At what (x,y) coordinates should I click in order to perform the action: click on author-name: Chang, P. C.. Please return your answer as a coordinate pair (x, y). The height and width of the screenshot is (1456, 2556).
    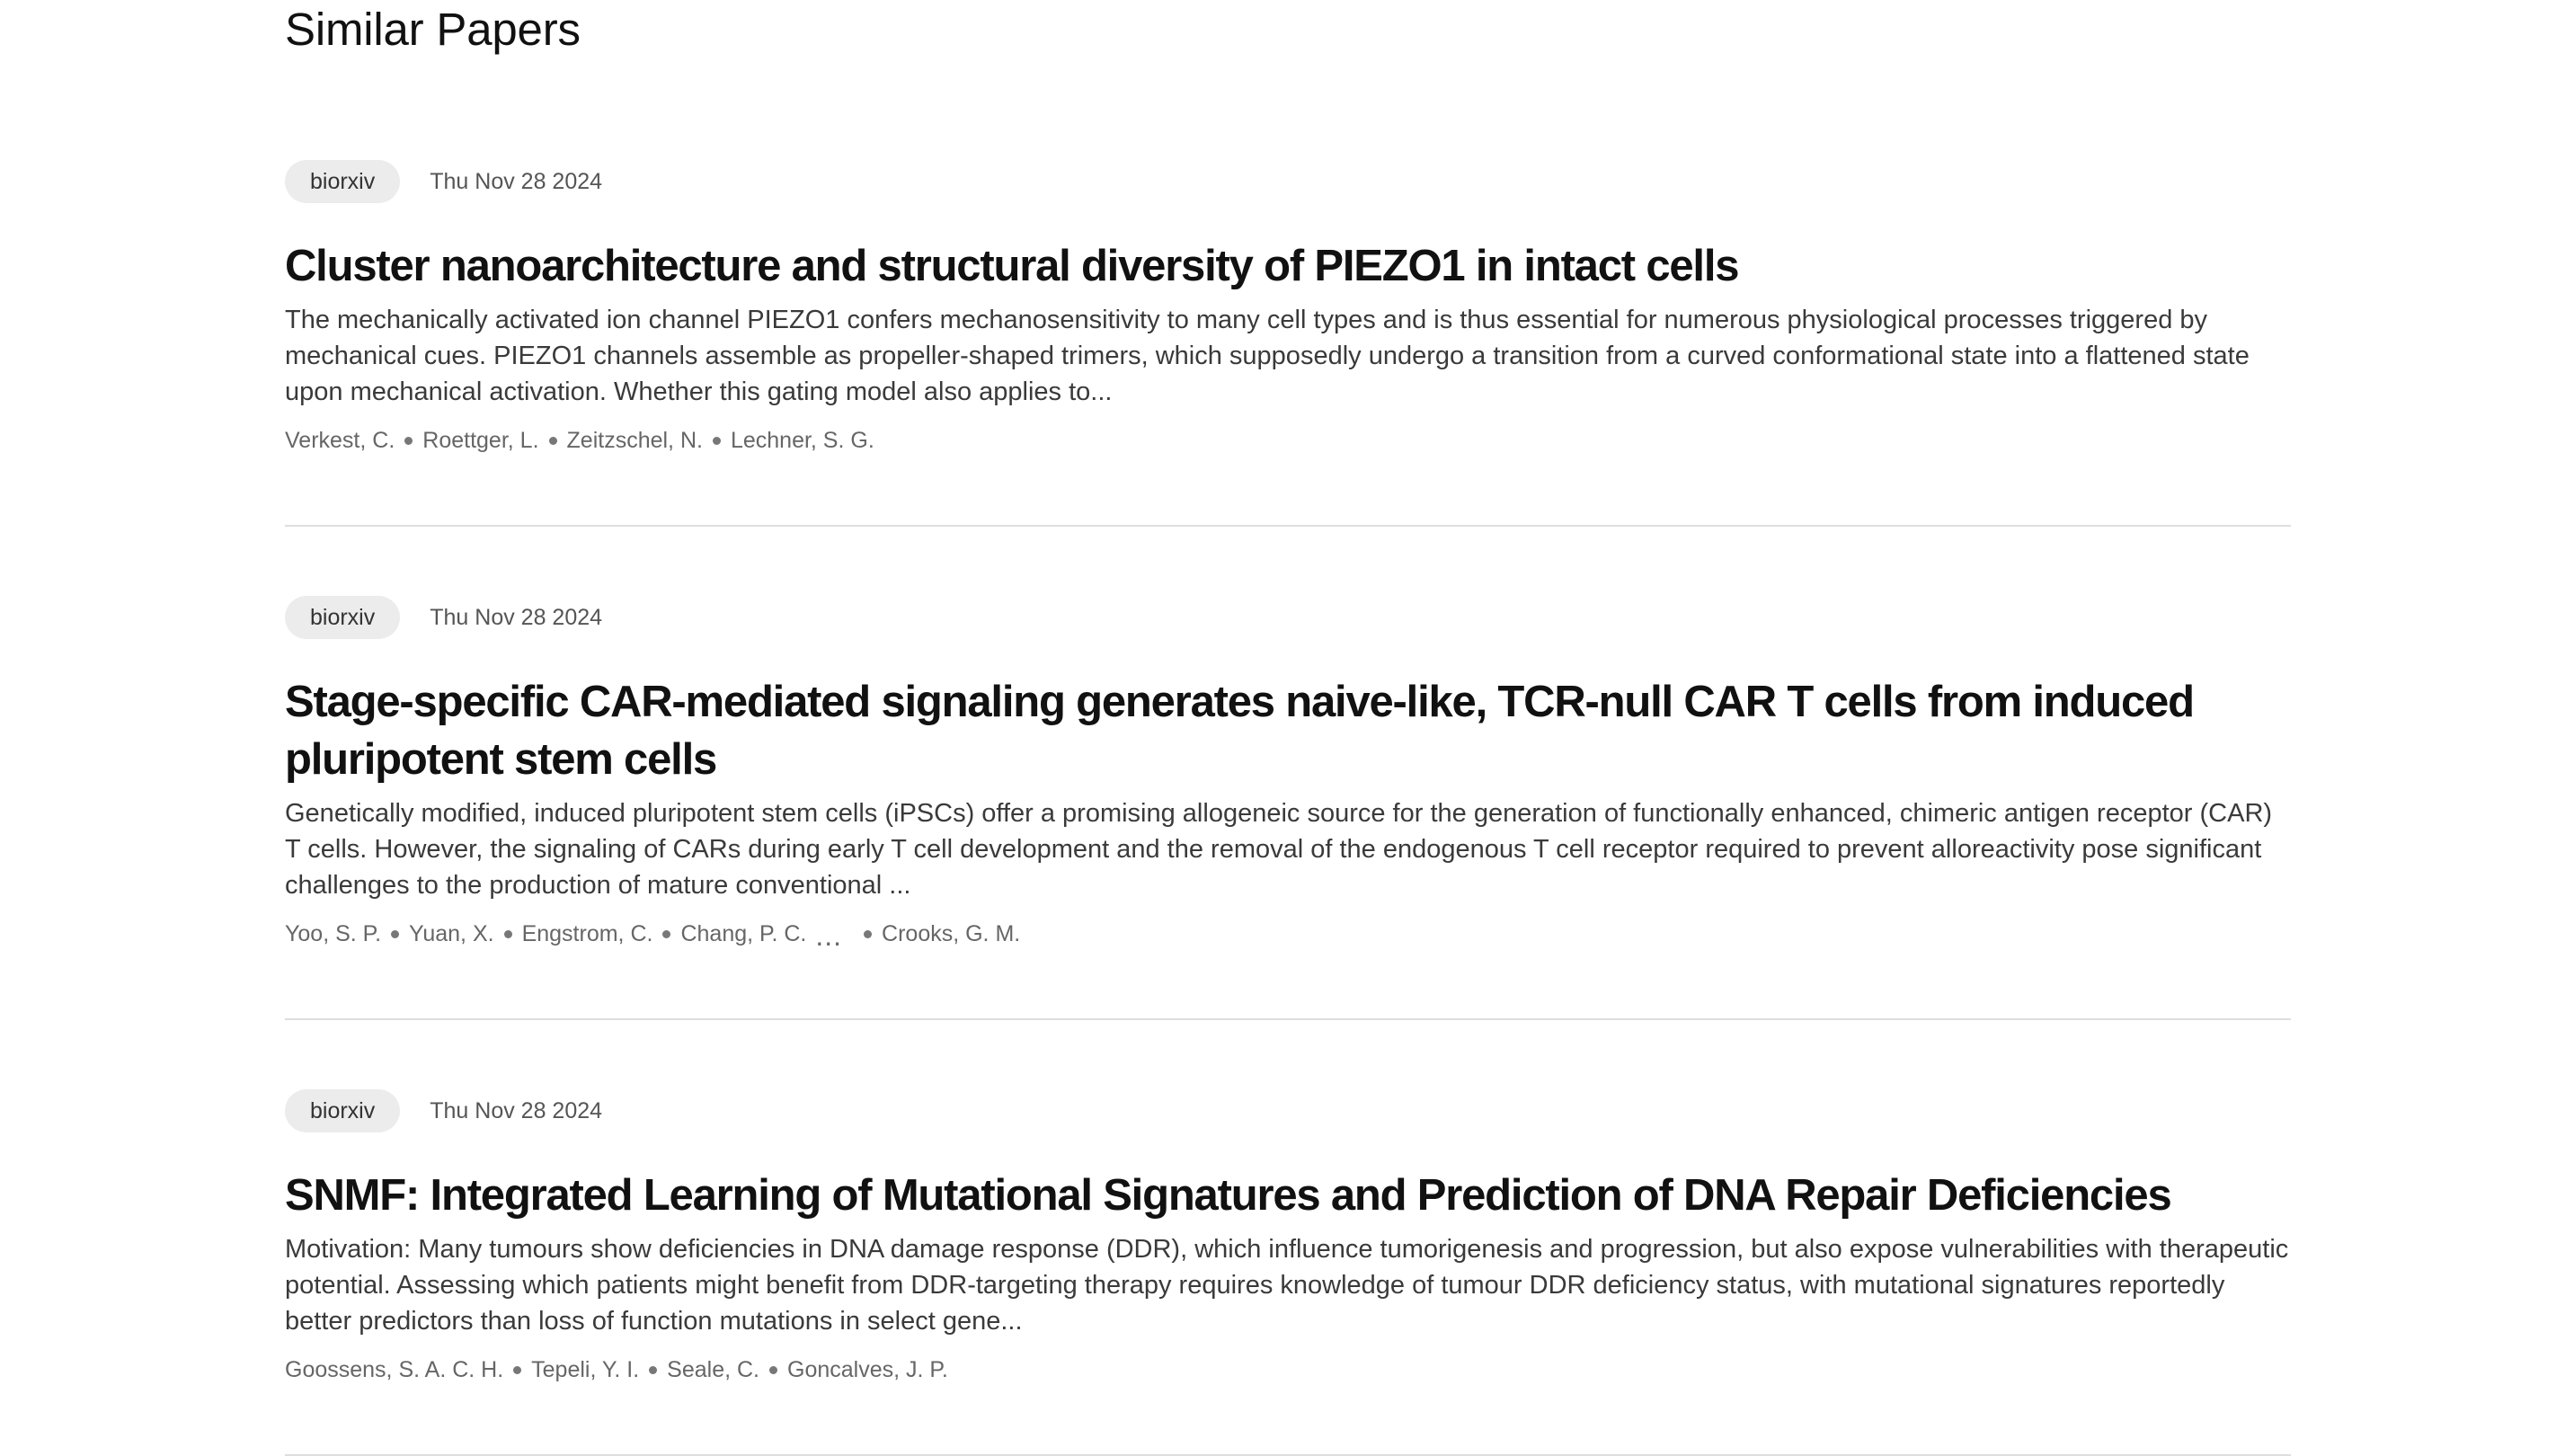
    Looking at the image, I should click on (744, 933).